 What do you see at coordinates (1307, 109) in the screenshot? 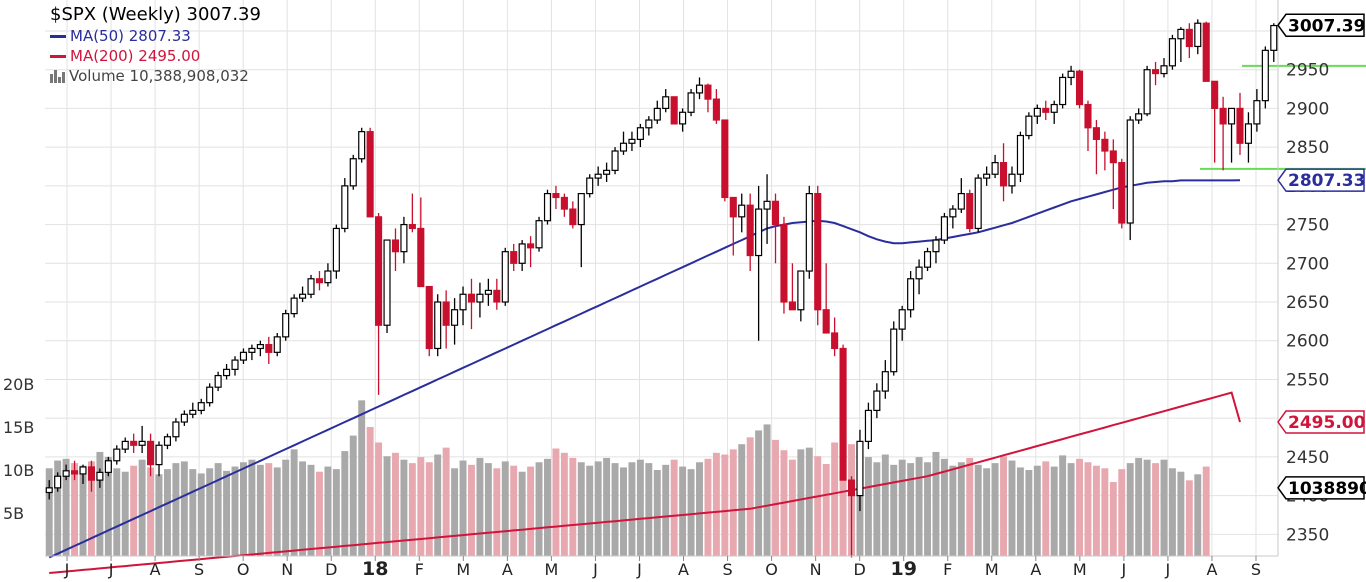
I see `price-tick-label: 2900` at bounding box center [1307, 109].